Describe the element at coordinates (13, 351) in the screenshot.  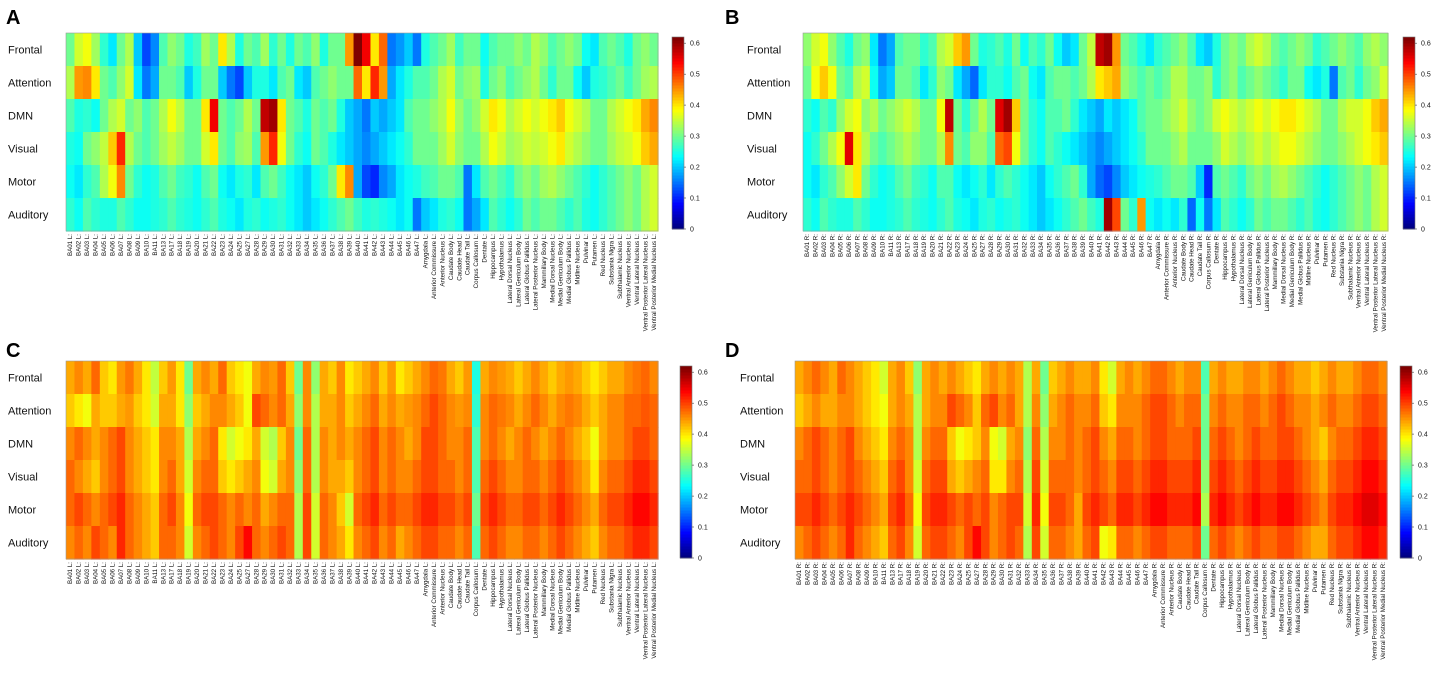
I see `panel-letter: C` at that location.